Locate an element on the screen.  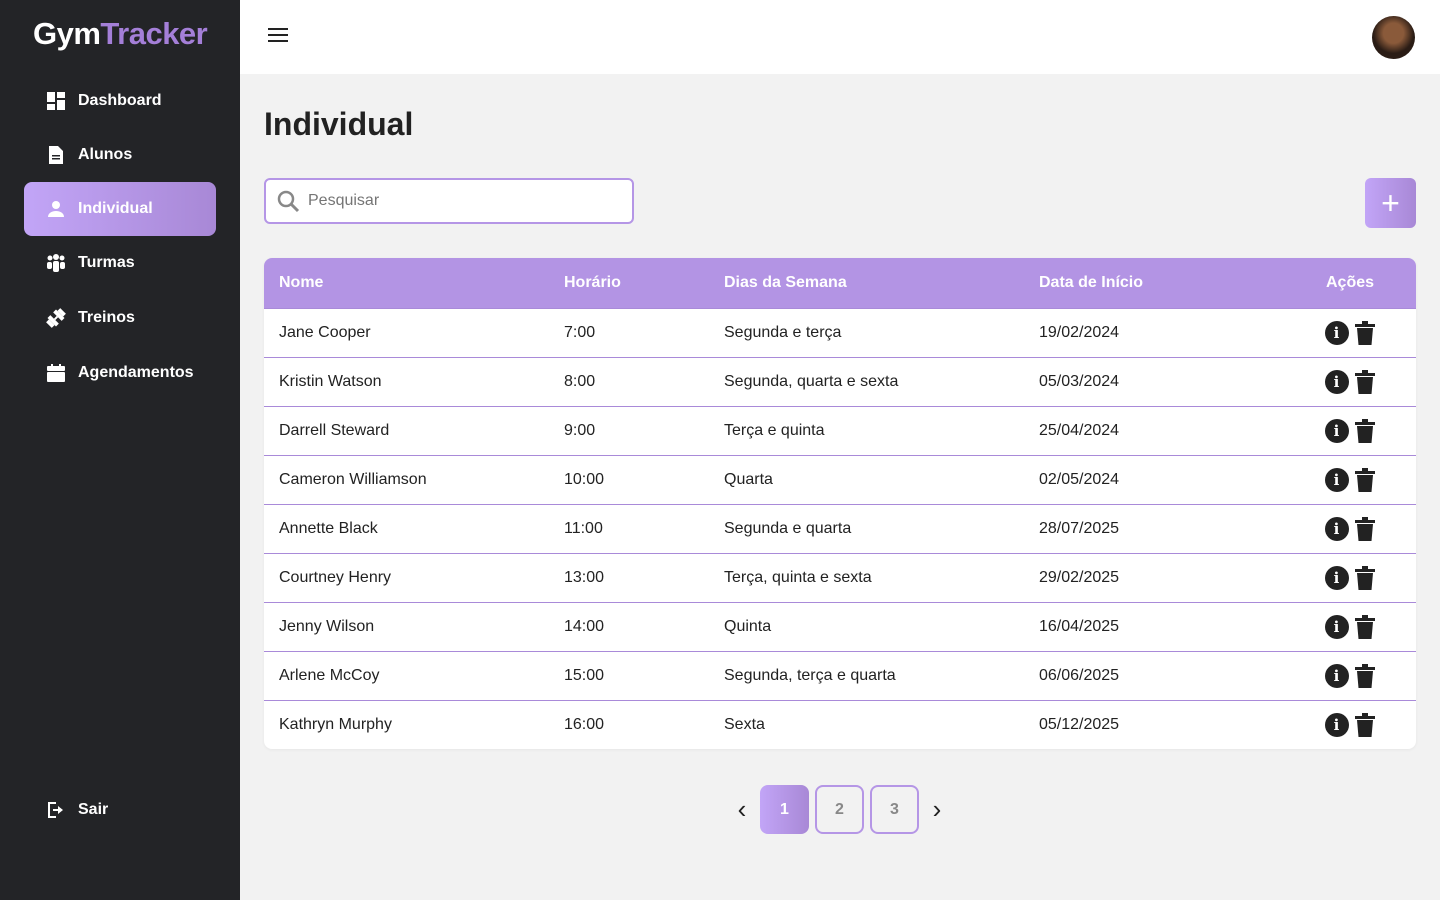
cell-horario: 10:00 is located at coordinates (584, 479).